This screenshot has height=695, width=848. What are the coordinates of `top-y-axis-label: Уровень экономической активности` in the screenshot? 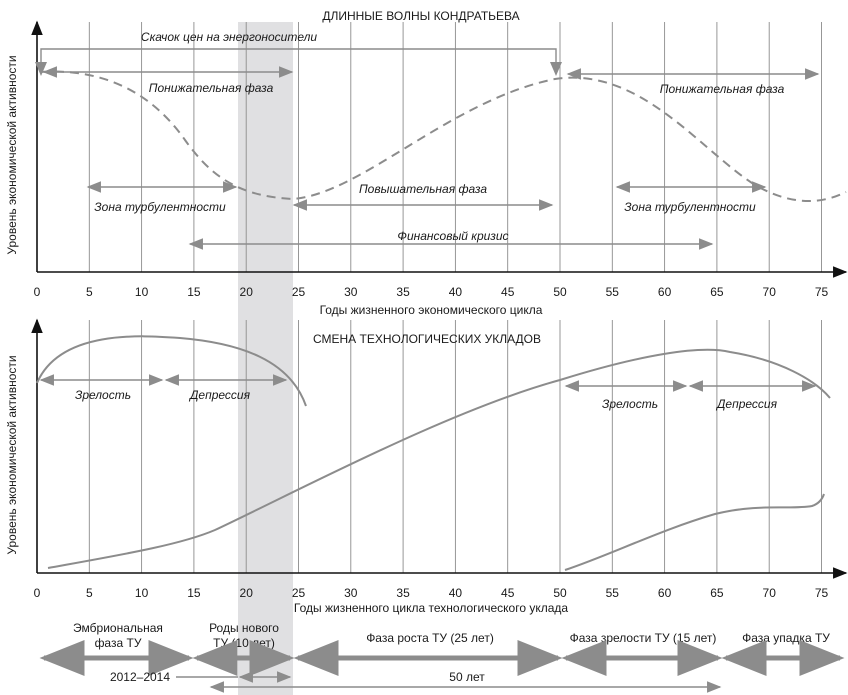 It's located at (12, 154).